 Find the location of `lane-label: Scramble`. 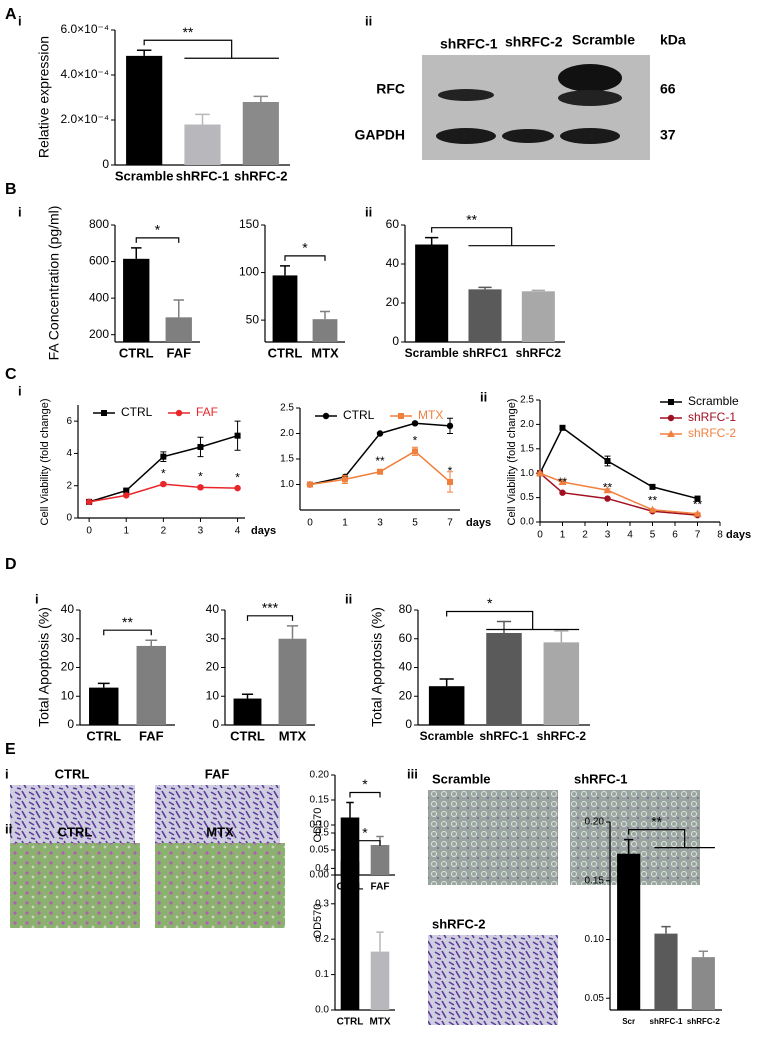

lane-label: Scramble is located at coordinates (603, 40).